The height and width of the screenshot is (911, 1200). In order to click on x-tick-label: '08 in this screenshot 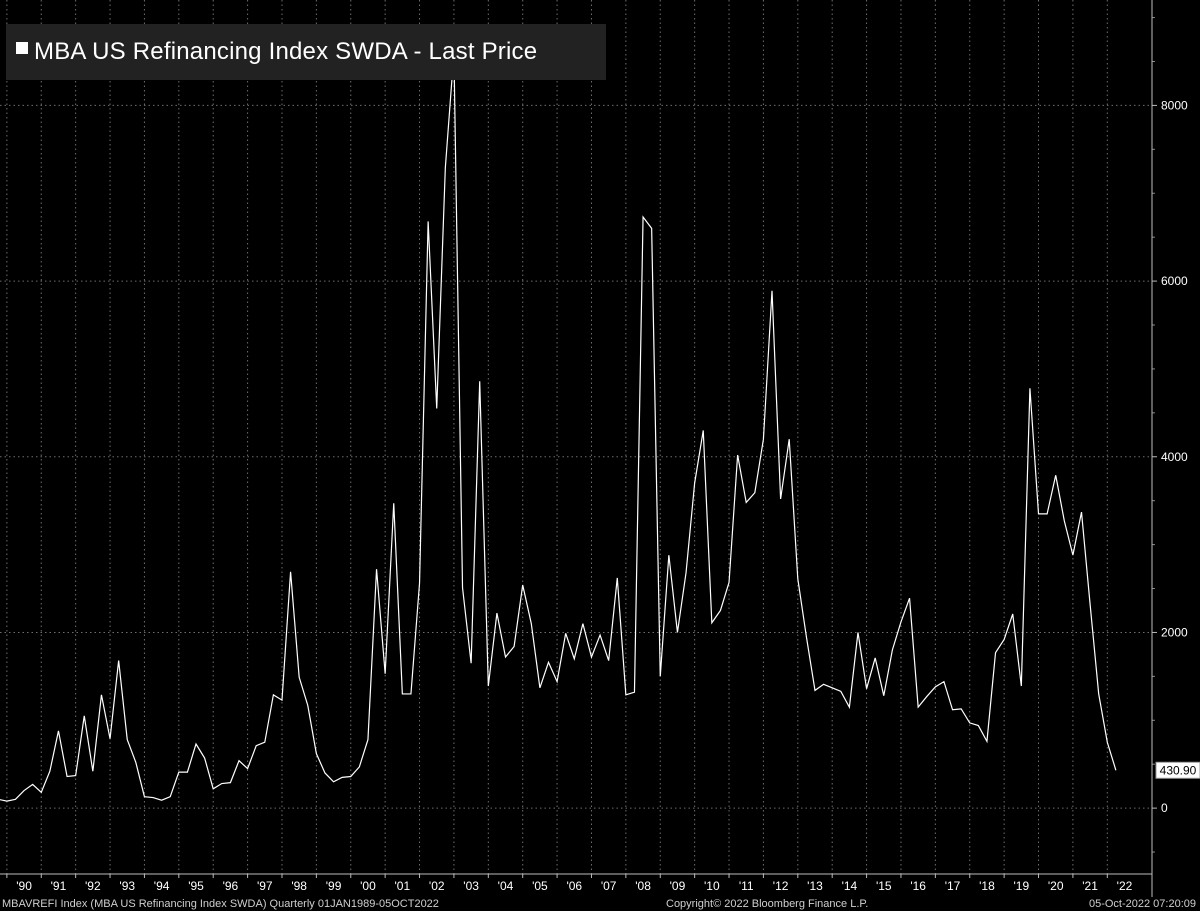, I will do `click(643, 886)`.